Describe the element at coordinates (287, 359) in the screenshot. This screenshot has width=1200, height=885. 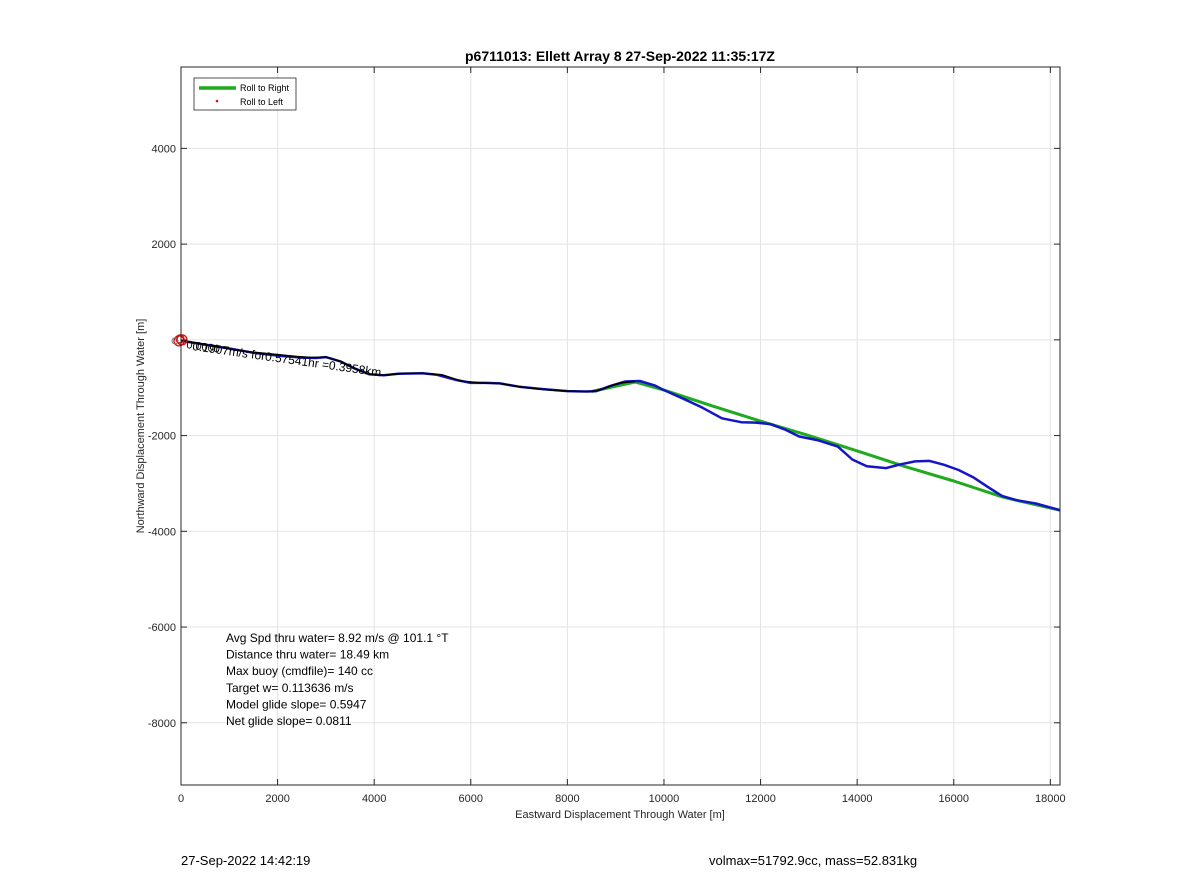
I see `path-annotation: 0.1907m/s for0.57541hr =0.3958km` at that location.